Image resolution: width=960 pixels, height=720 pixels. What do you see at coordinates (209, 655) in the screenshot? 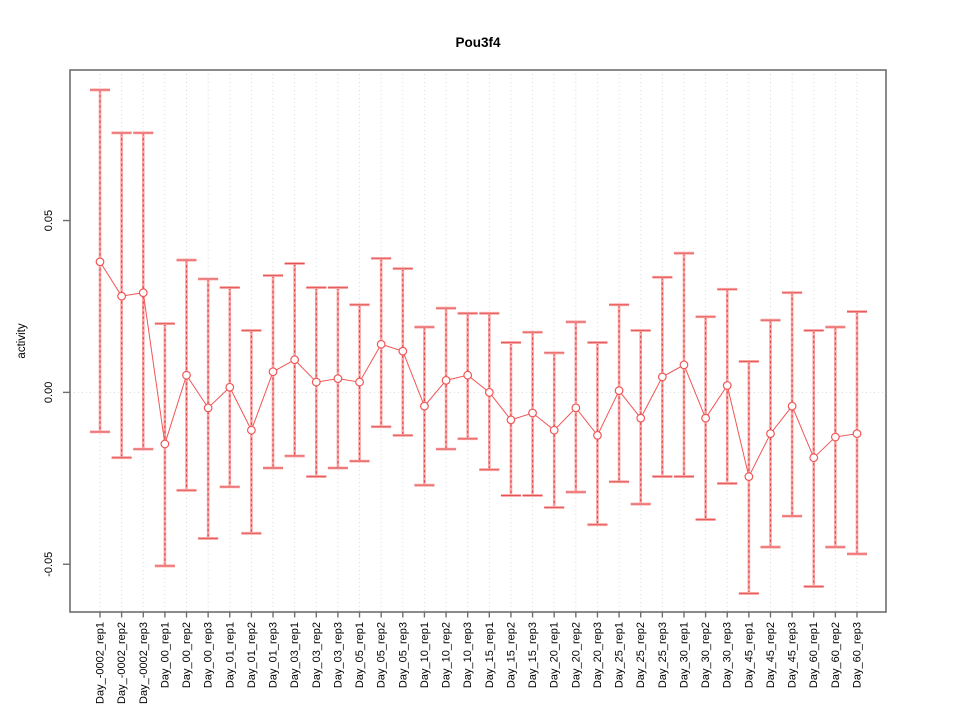
I see `x-tick-label: Day_00_rep3` at bounding box center [209, 655].